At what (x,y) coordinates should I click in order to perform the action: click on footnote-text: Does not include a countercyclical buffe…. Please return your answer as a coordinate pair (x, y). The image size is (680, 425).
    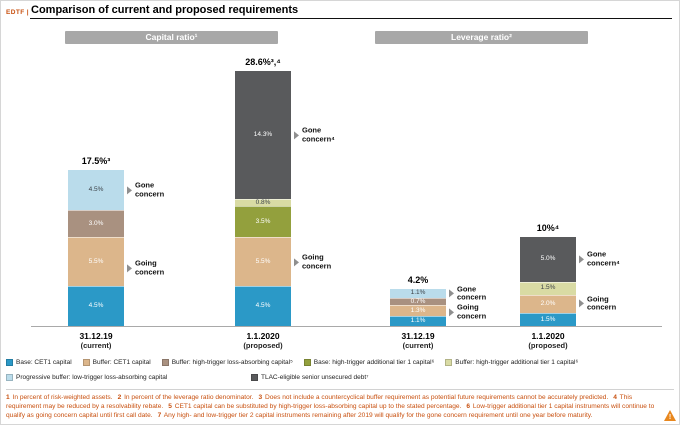
    Looking at the image, I should click on (436, 397).